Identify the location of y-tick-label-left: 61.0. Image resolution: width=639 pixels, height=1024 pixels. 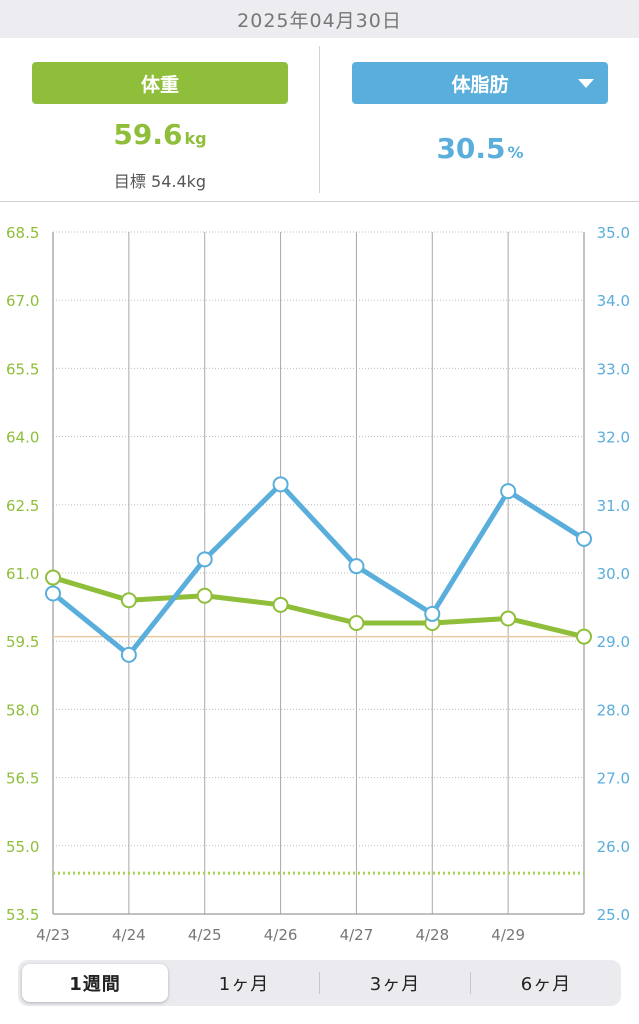
(22, 574).